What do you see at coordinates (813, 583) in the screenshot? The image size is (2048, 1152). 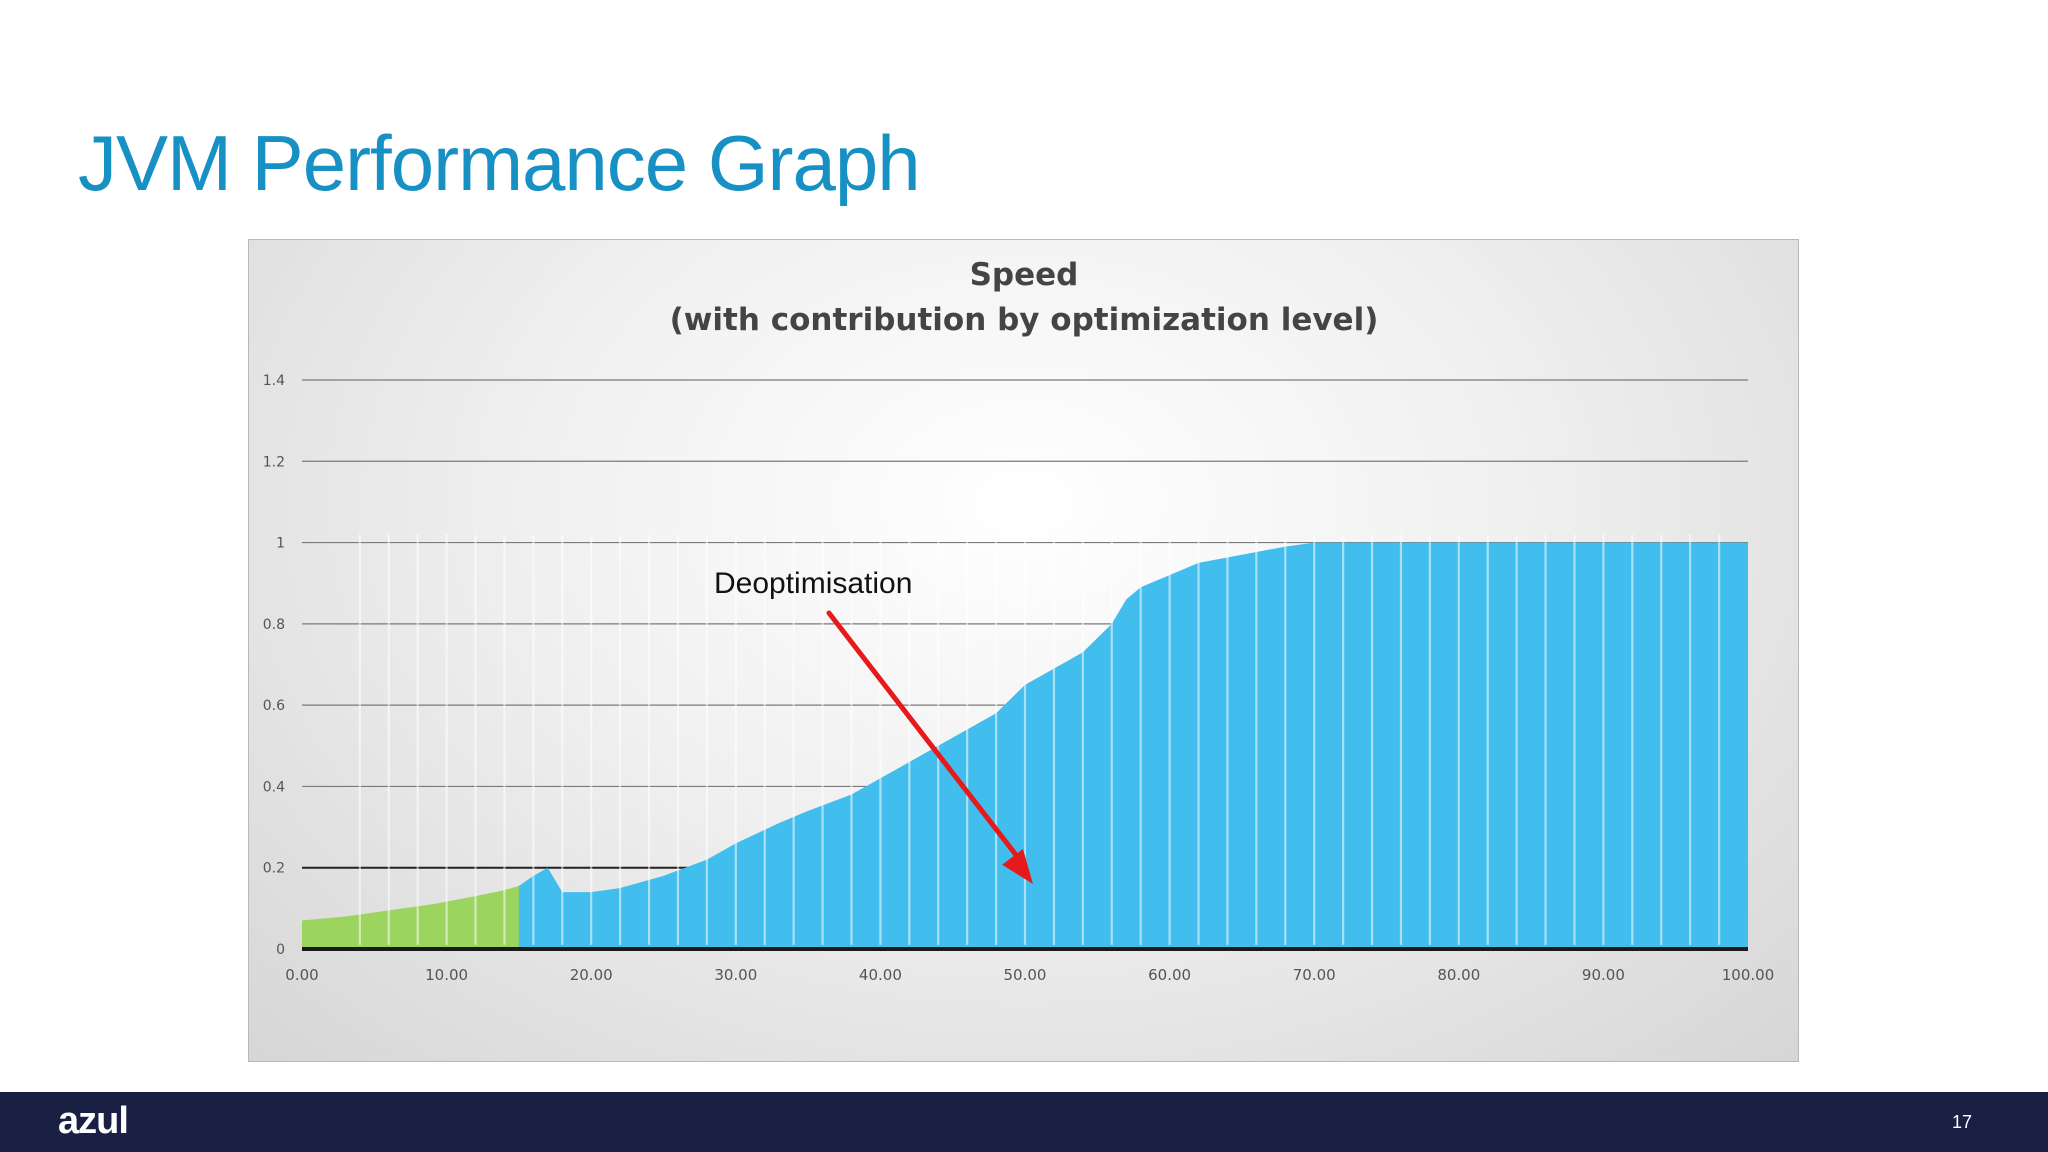 I see `annotation-label: Deoptimisation` at bounding box center [813, 583].